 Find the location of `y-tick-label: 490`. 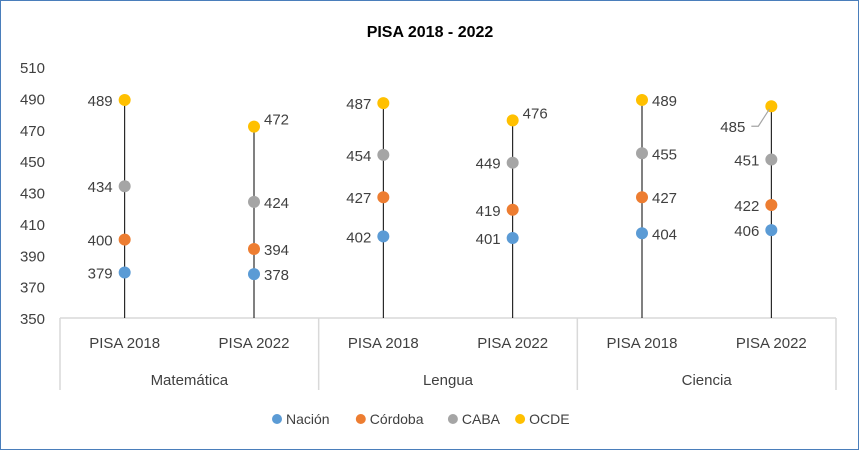

y-tick-label: 490 is located at coordinates (32, 99).